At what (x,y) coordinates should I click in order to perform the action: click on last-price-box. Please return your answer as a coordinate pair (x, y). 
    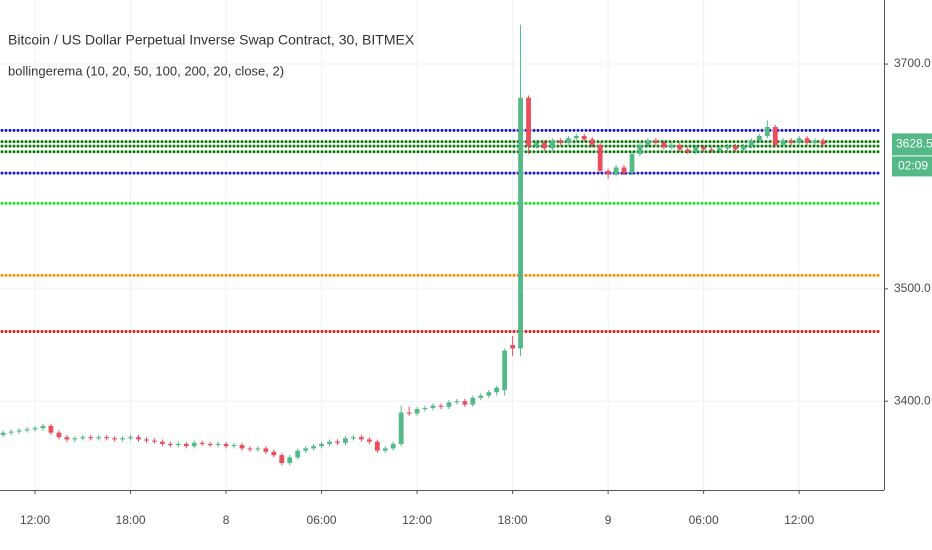
    Looking at the image, I should click on (912, 144).